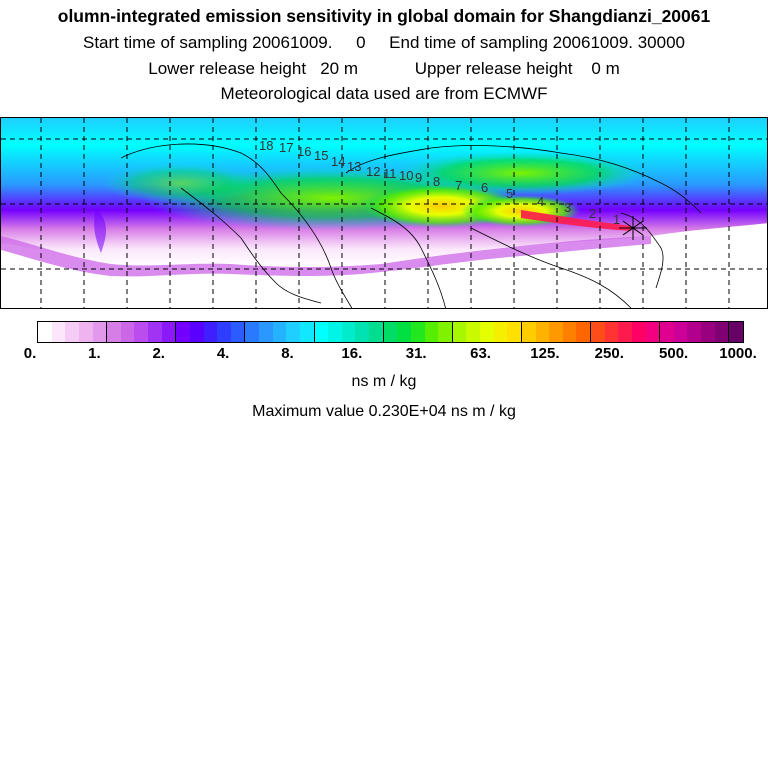  I want to click on colorbar-tick-label: 0., so click(30, 353).